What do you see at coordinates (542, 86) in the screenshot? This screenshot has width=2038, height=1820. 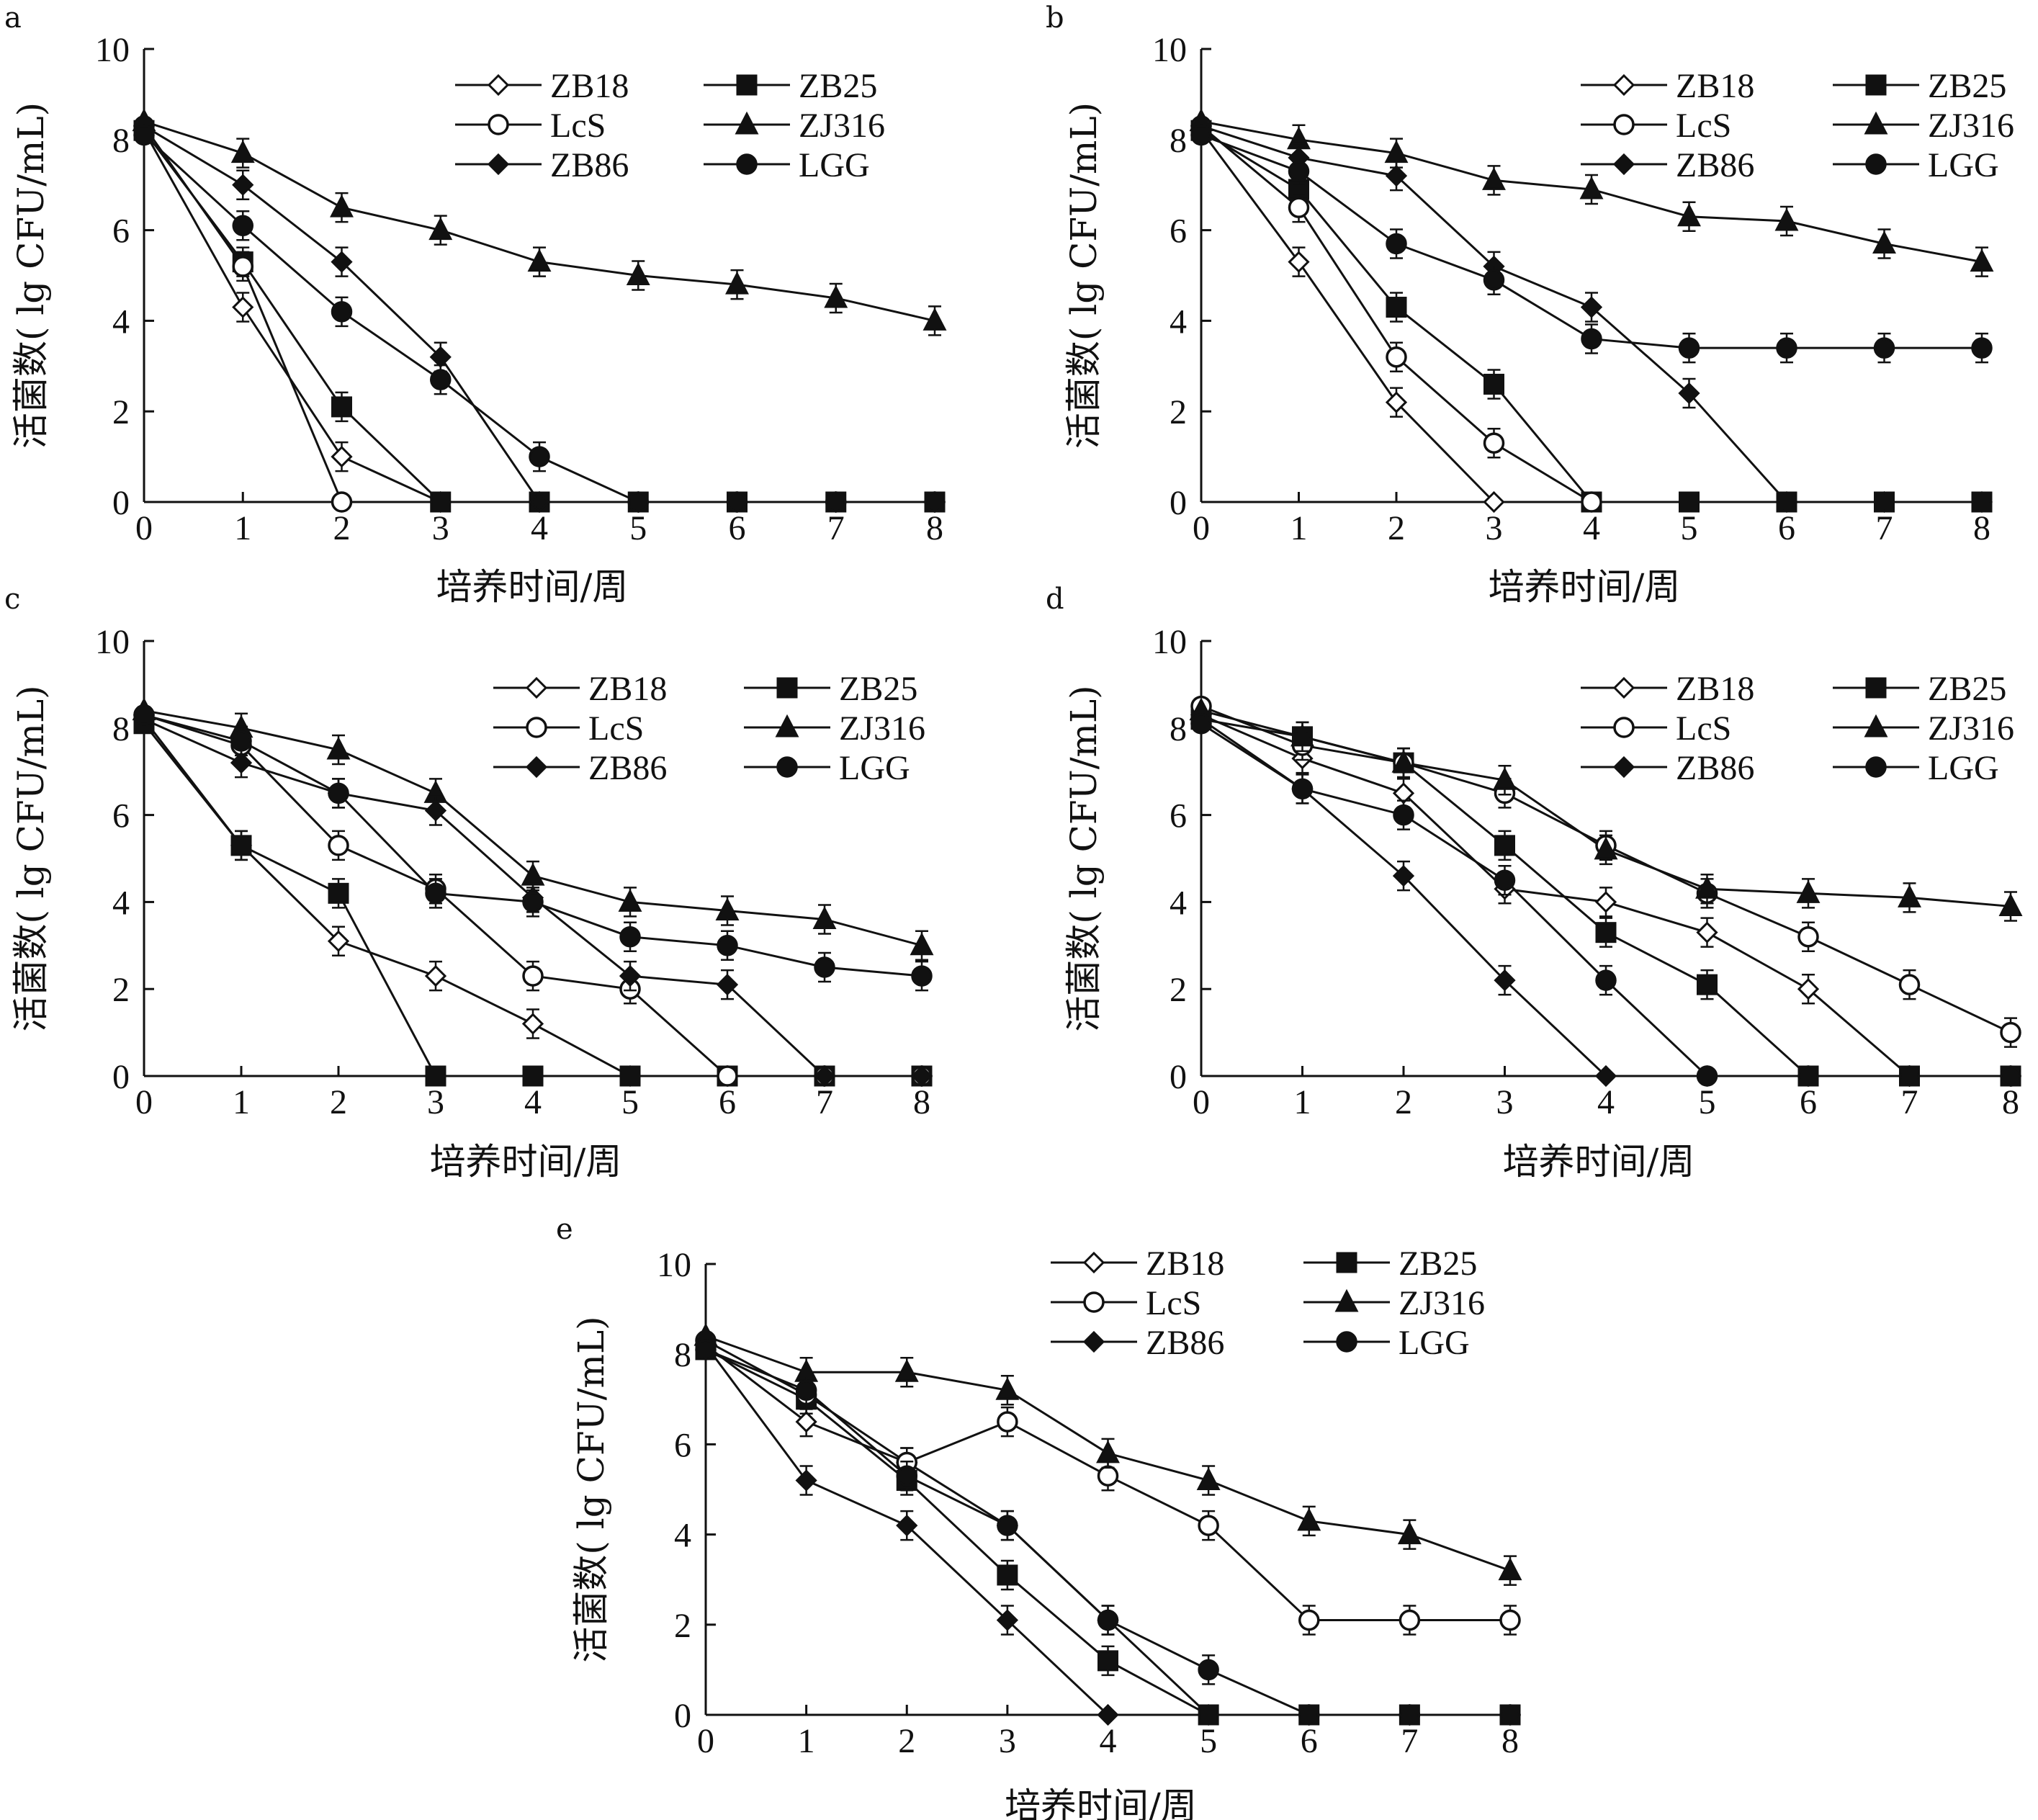 I see `legend-item-zb18: ZB18` at bounding box center [542, 86].